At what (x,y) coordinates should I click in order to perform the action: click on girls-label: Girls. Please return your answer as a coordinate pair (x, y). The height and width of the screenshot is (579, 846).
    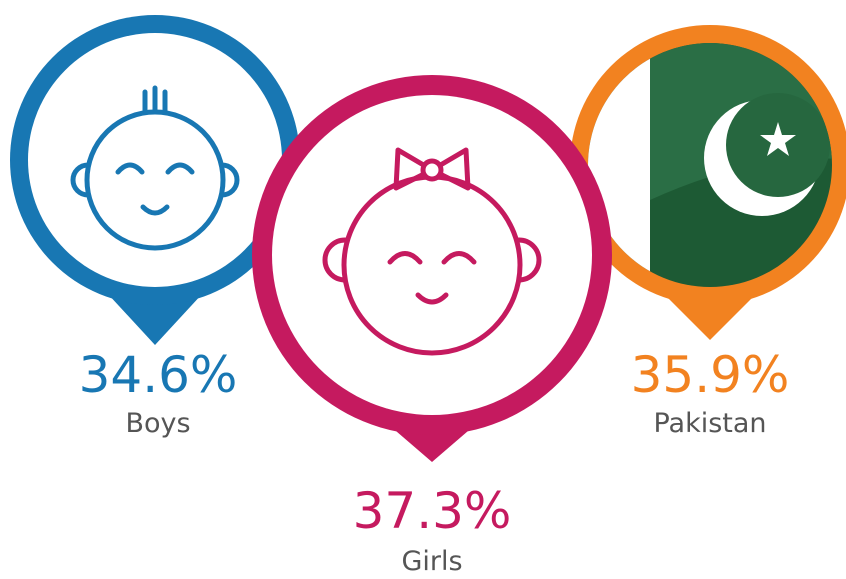
    Looking at the image, I should click on (431, 561).